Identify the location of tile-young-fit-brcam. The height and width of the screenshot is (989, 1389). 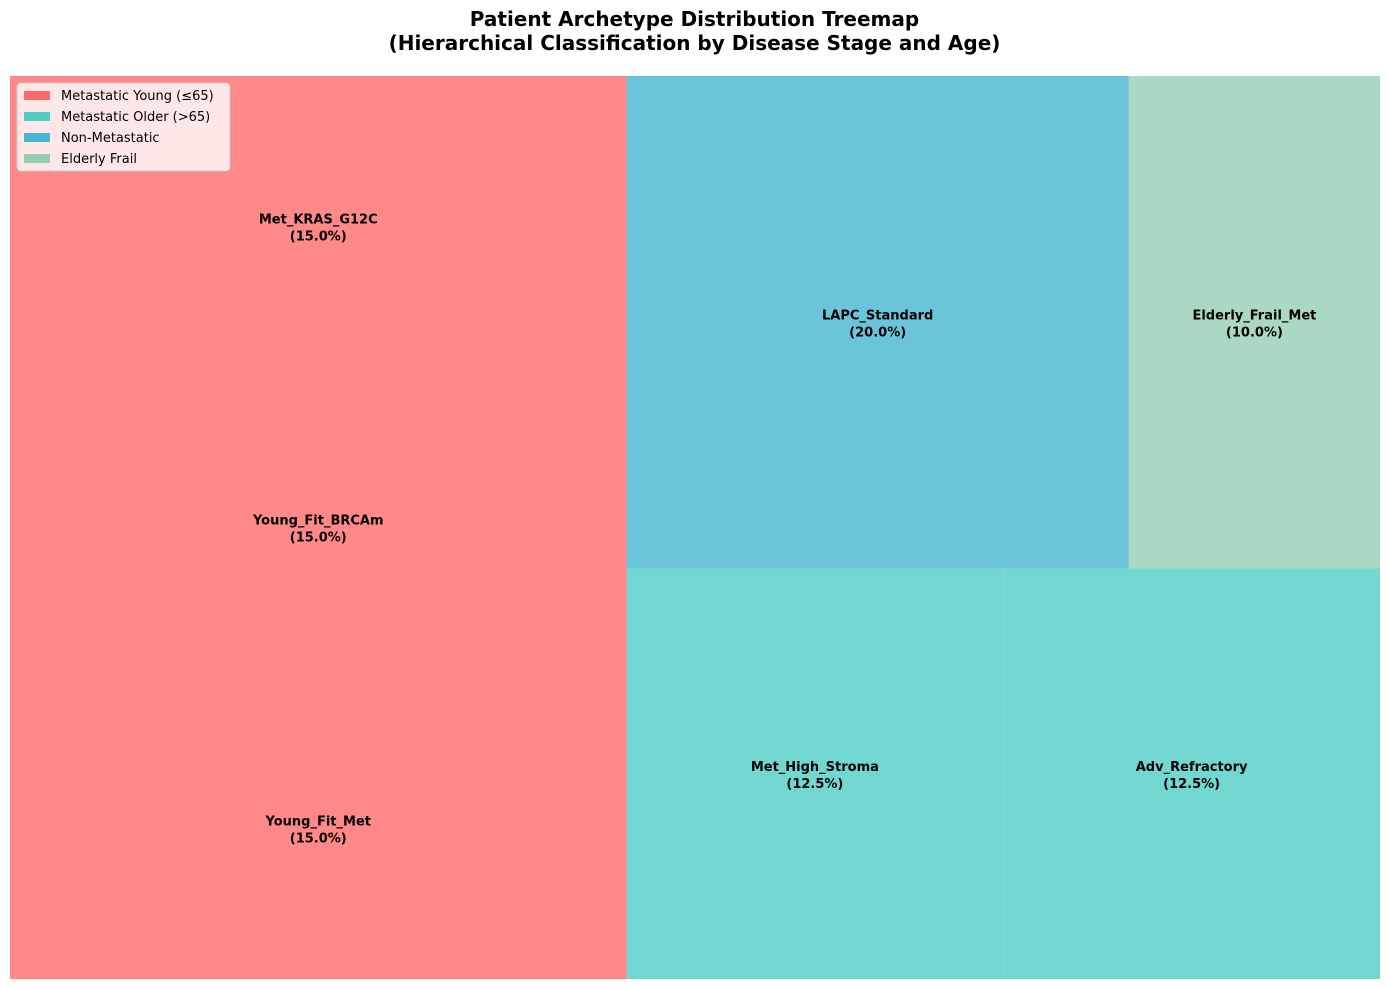
(318, 527).